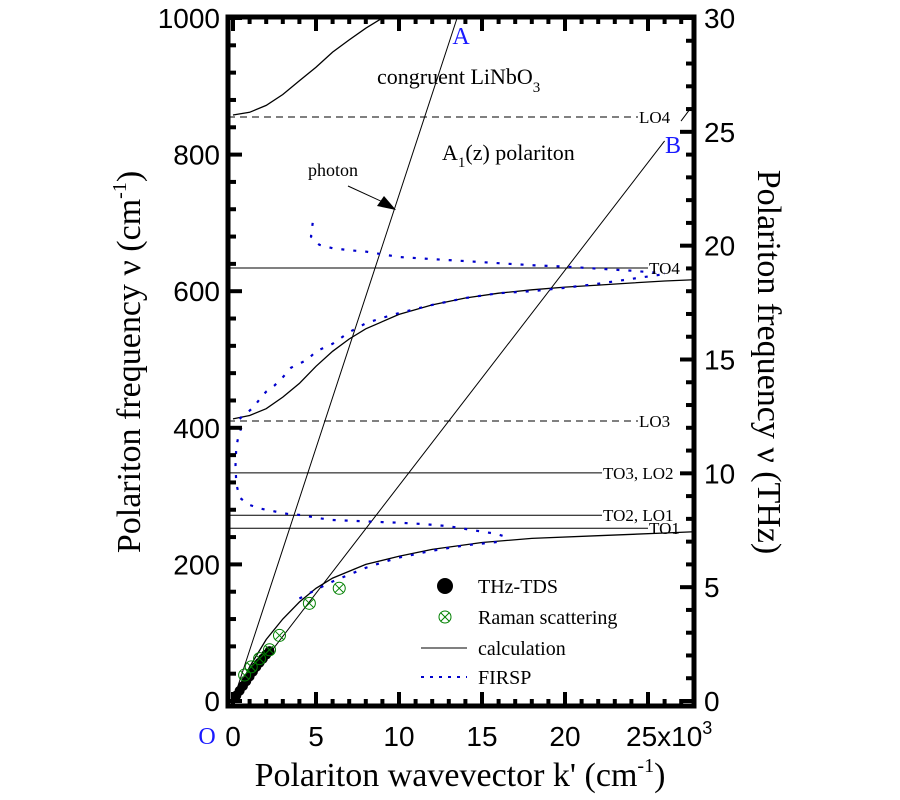  I want to click on material-label: congruent LiNbO3, so click(458, 80).